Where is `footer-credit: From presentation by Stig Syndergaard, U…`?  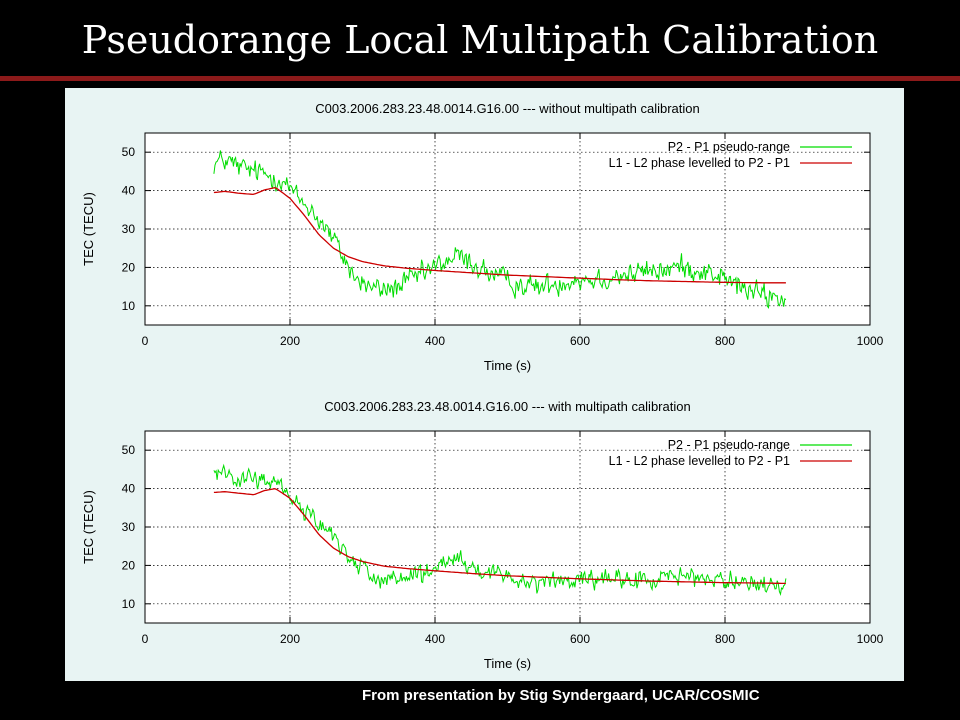 footer-credit: From presentation by Stig Syndergaard, U… is located at coordinates (561, 695).